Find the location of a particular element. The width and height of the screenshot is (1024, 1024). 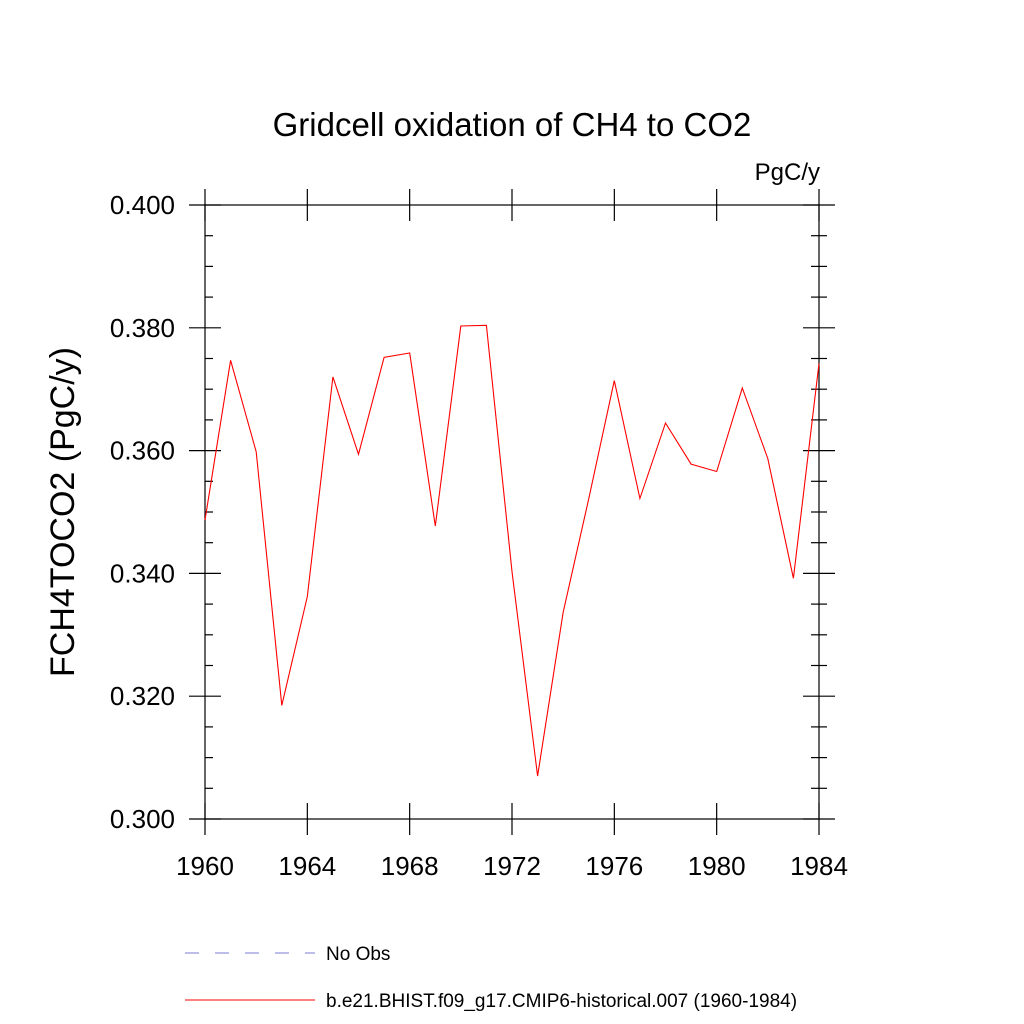

y-axis-label: FCH4TOCO2 (PgC/y) is located at coordinates (63, 512).